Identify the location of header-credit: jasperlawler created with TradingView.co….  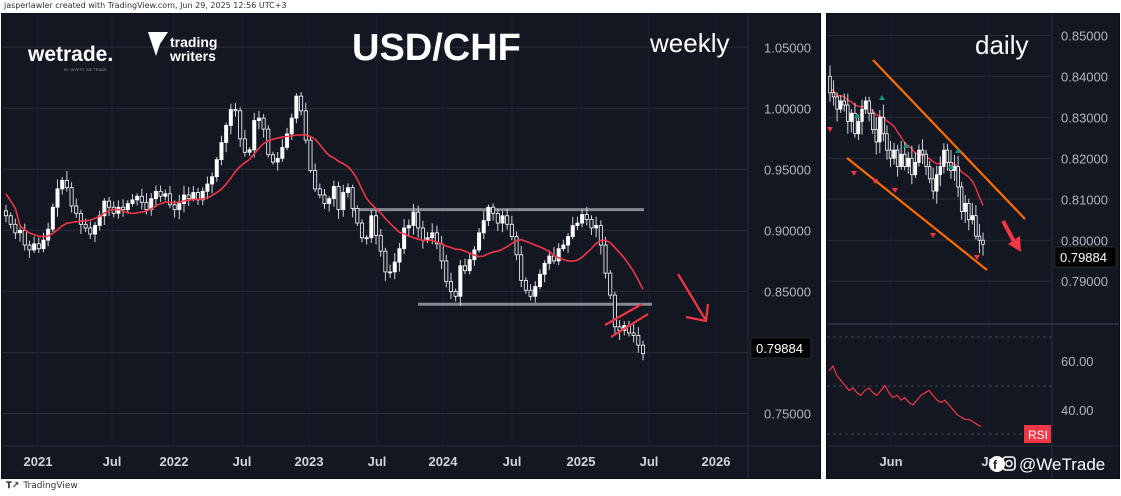
(145, 5).